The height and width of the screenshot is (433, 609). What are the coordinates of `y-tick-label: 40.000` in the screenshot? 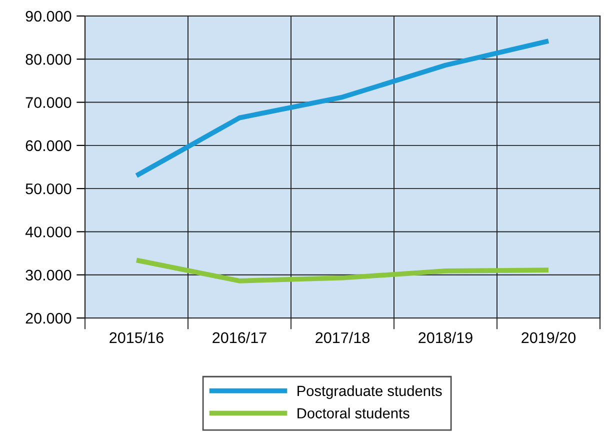 It's located at (48, 232).